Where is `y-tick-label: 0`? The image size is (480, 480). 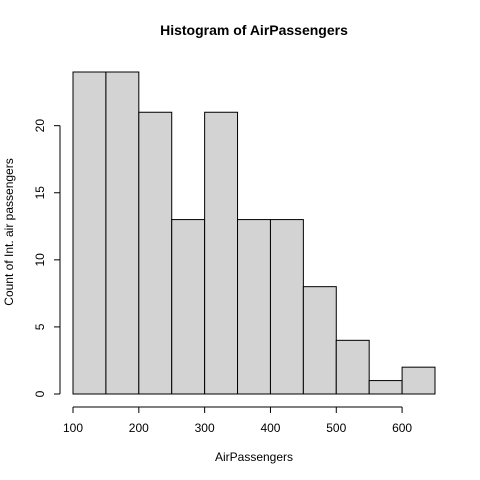 y-tick-label: 0 is located at coordinates (40, 393).